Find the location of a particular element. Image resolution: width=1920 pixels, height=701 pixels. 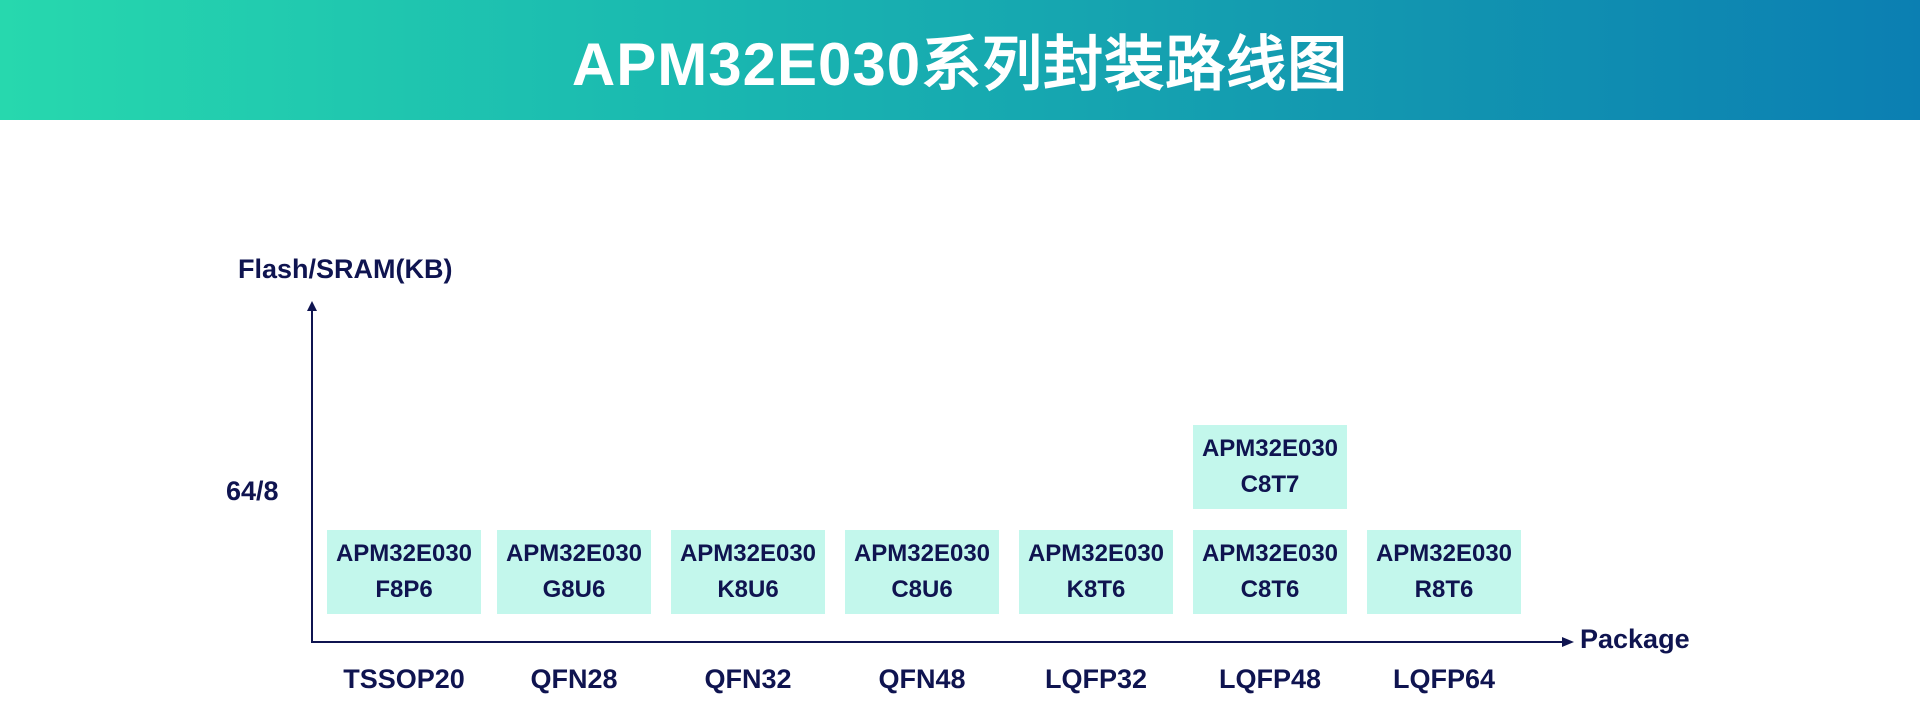

part-chip: APM32E030 F8P6 is located at coordinates (404, 572).